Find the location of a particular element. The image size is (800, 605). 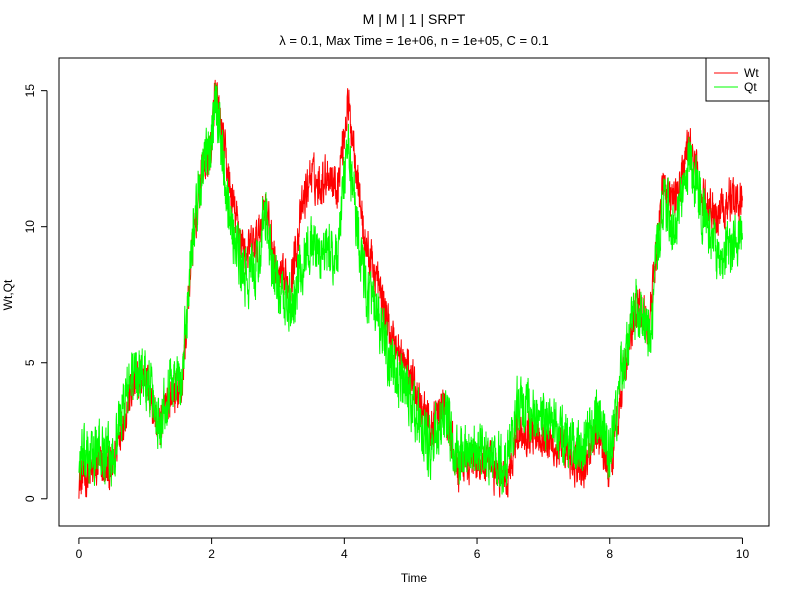

y-tick-label: 15 is located at coordinates (30, 91).